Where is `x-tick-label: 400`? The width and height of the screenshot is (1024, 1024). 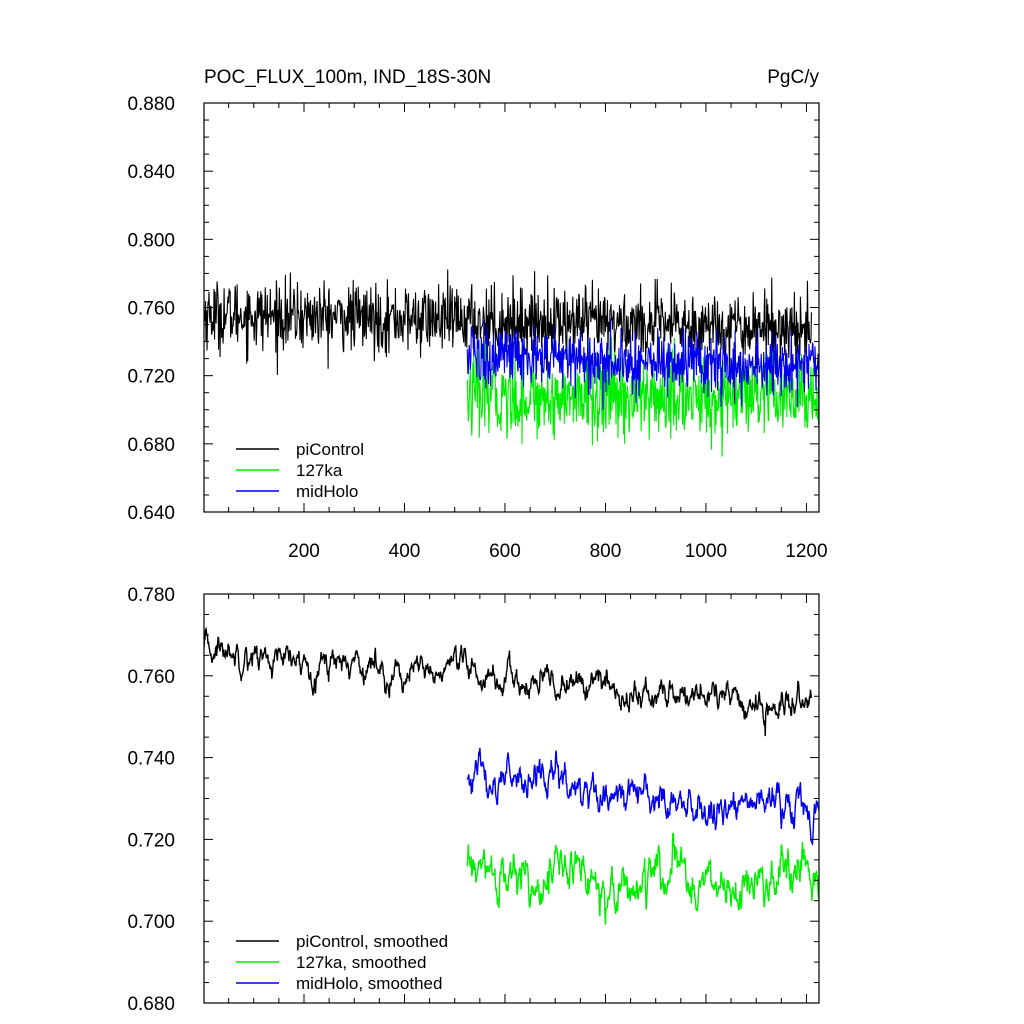
x-tick-label: 400 is located at coordinates (405, 551).